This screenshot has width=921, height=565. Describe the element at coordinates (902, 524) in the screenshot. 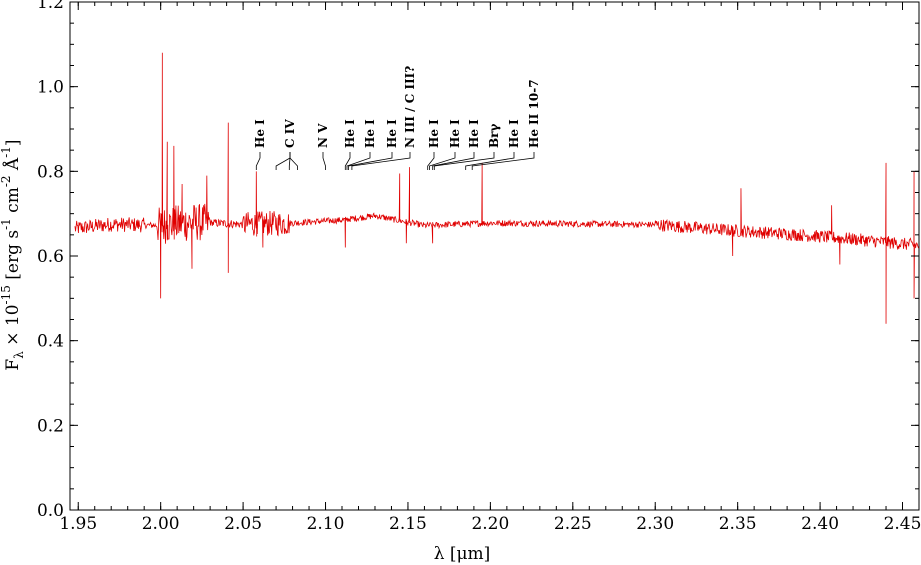

I see `x-tick-label: 2.45` at that location.